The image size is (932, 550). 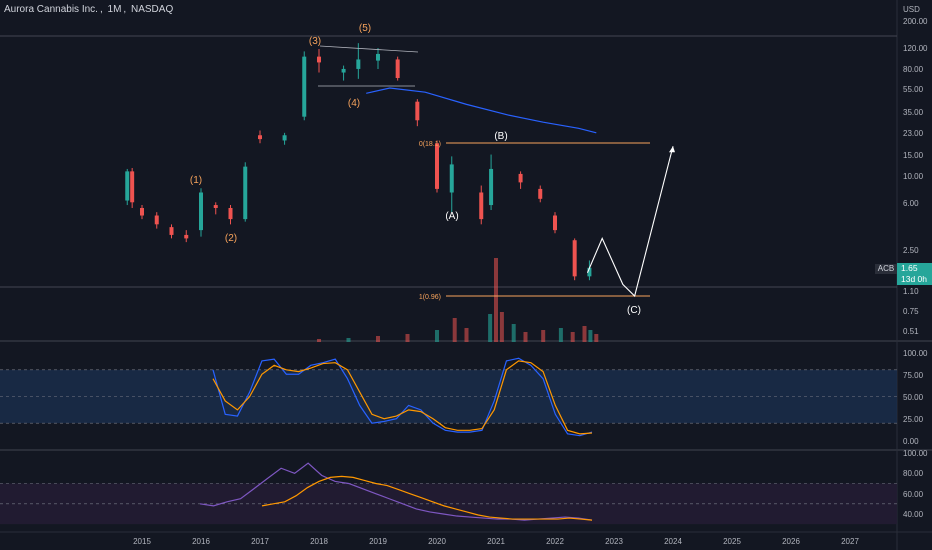 What do you see at coordinates (673, 541) in the screenshot?
I see `time-axis-label: 2024` at bounding box center [673, 541].